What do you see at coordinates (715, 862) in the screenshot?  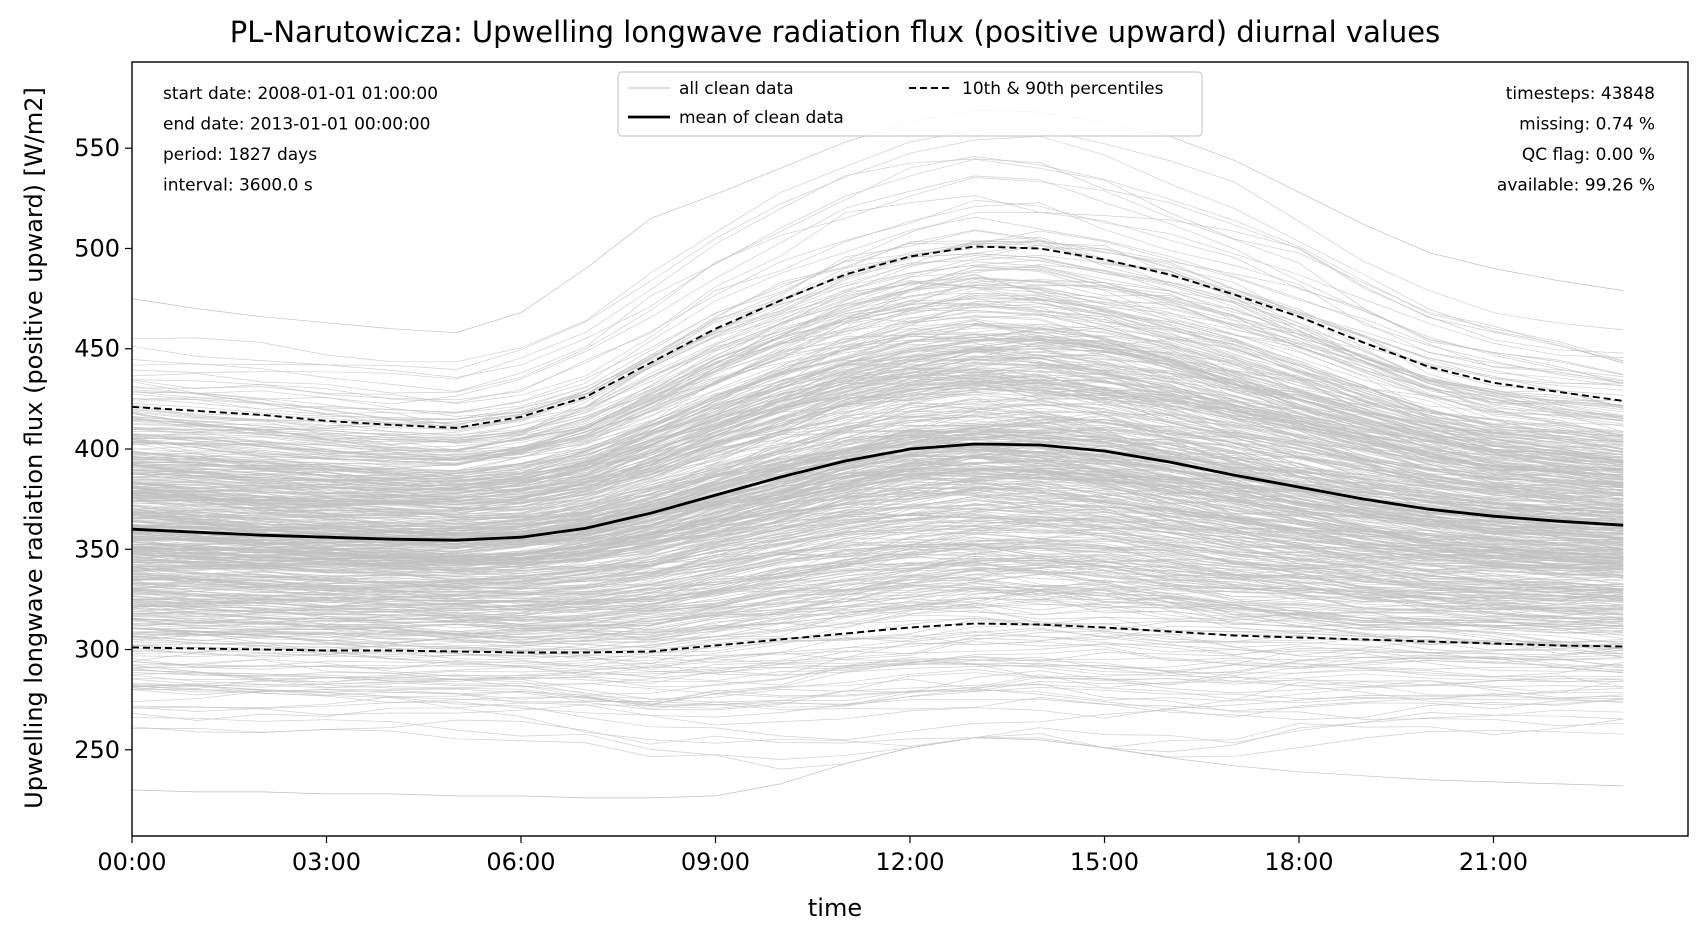 I see `x-tick-label: 09:00` at bounding box center [715, 862].